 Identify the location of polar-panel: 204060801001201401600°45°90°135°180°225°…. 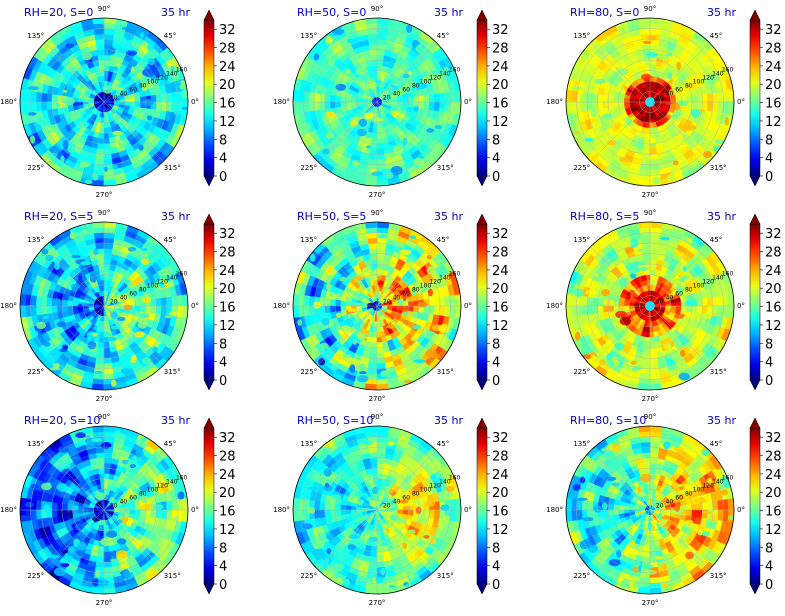
(117, 510).